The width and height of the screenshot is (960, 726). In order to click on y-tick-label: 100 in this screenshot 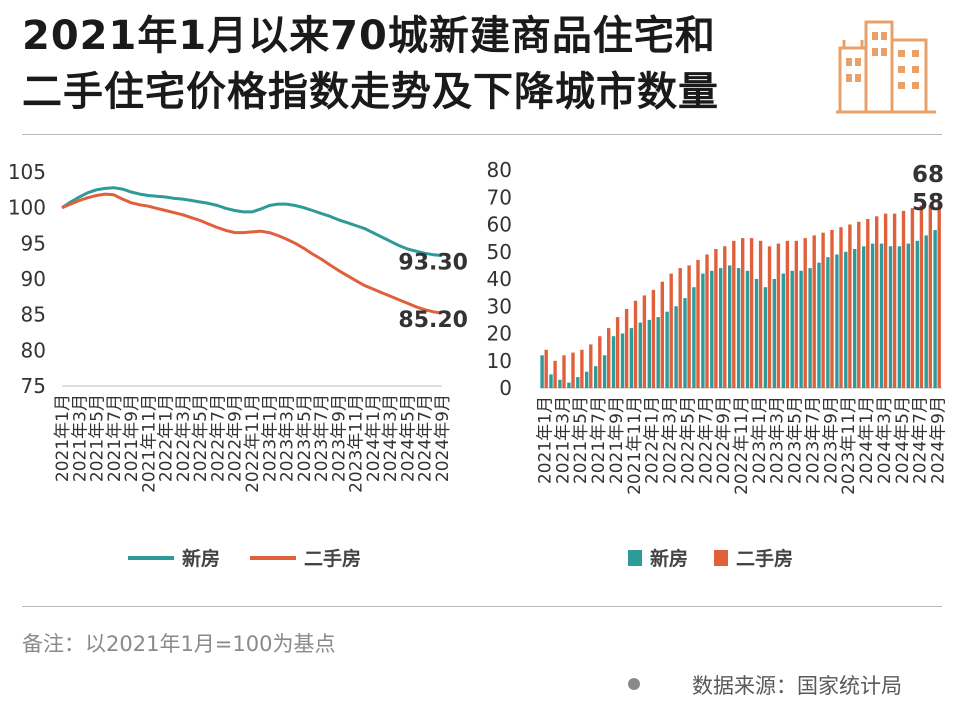, I will do `click(27, 208)`.